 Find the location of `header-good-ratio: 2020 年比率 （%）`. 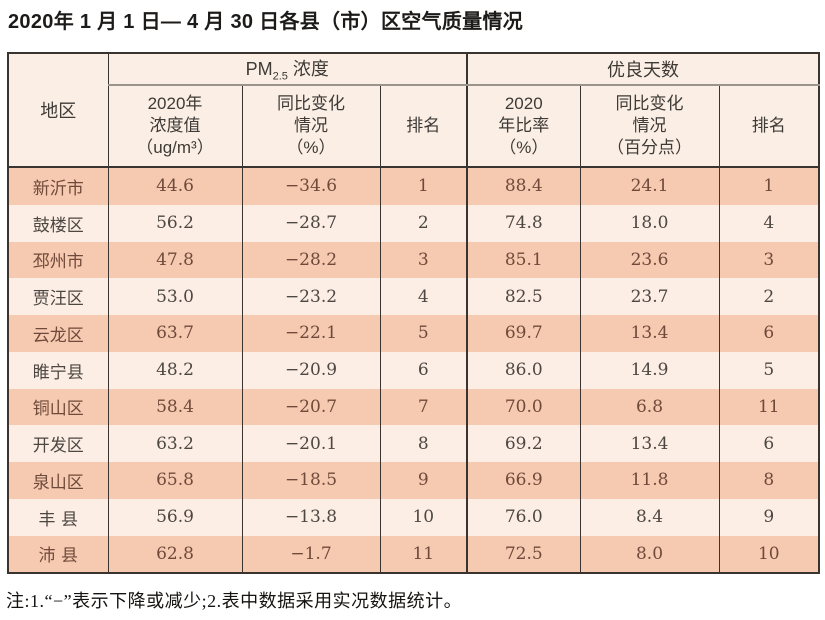

header-good-ratio: 2020 年比率 （%） is located at coordinates (523, 126).